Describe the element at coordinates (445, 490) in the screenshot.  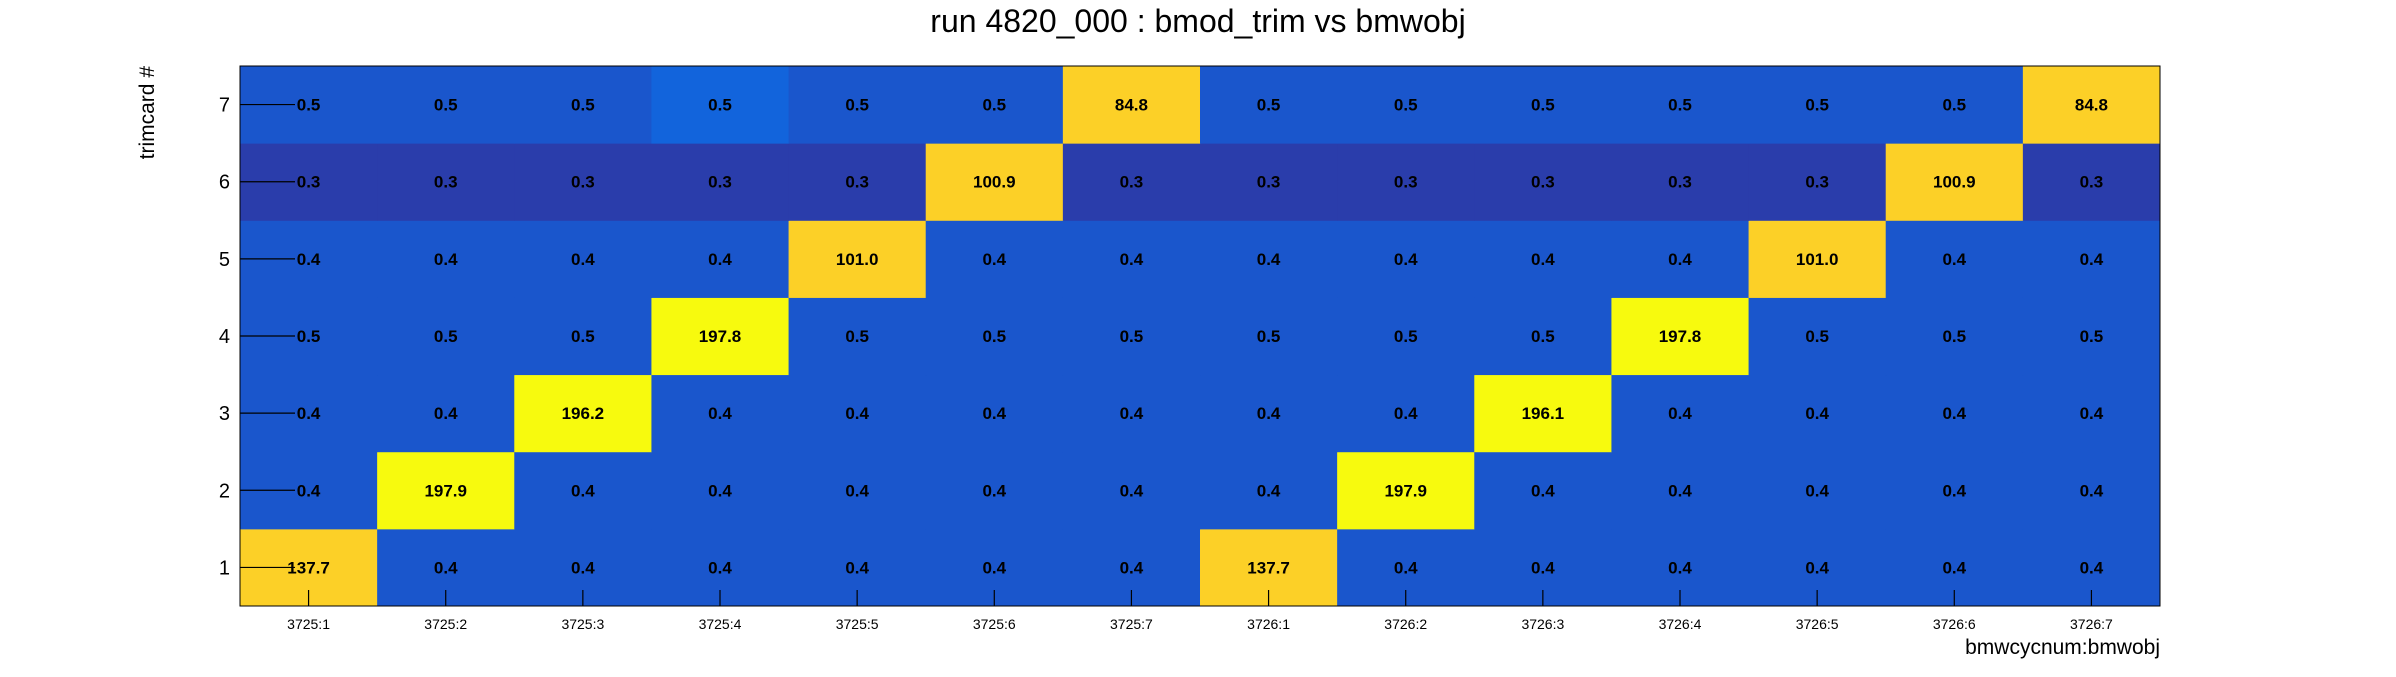
I see `cell-value-label: 197.9` at that location.